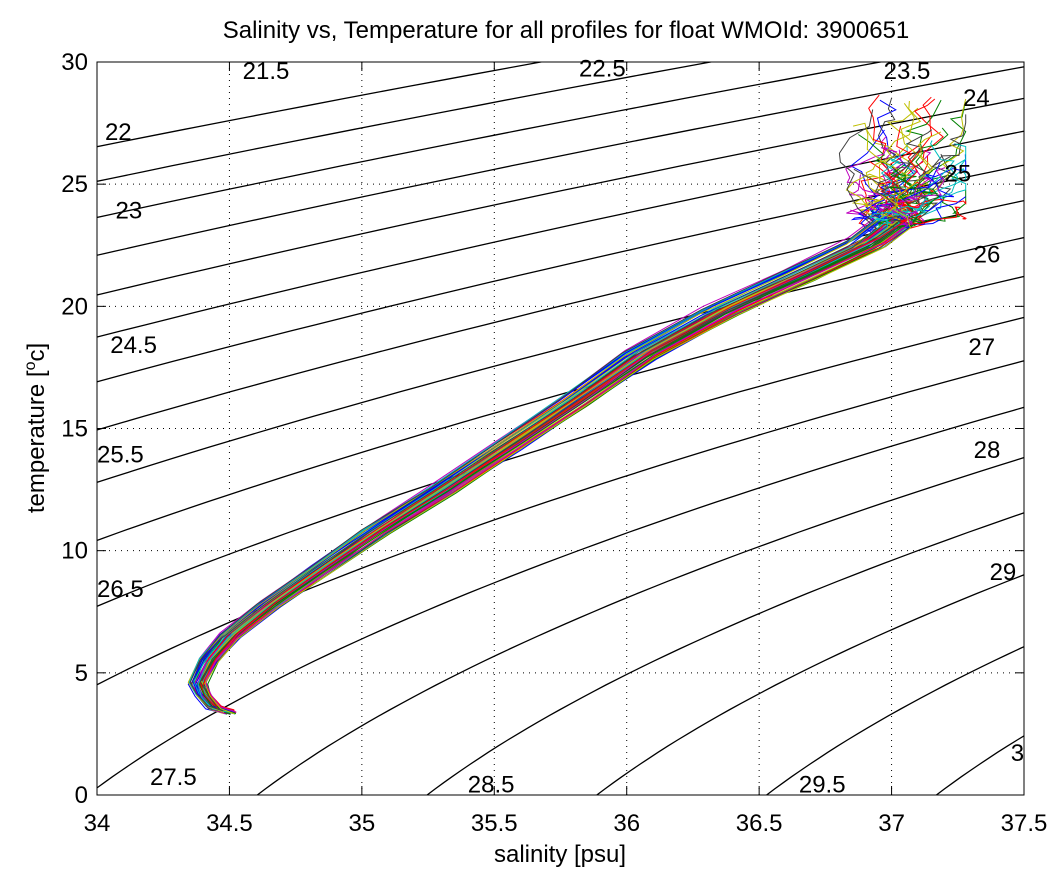  What do you see at coordinates (987, 450) in the screenshot?
I see `contour-label: 28` at bounding box center [987, 450].